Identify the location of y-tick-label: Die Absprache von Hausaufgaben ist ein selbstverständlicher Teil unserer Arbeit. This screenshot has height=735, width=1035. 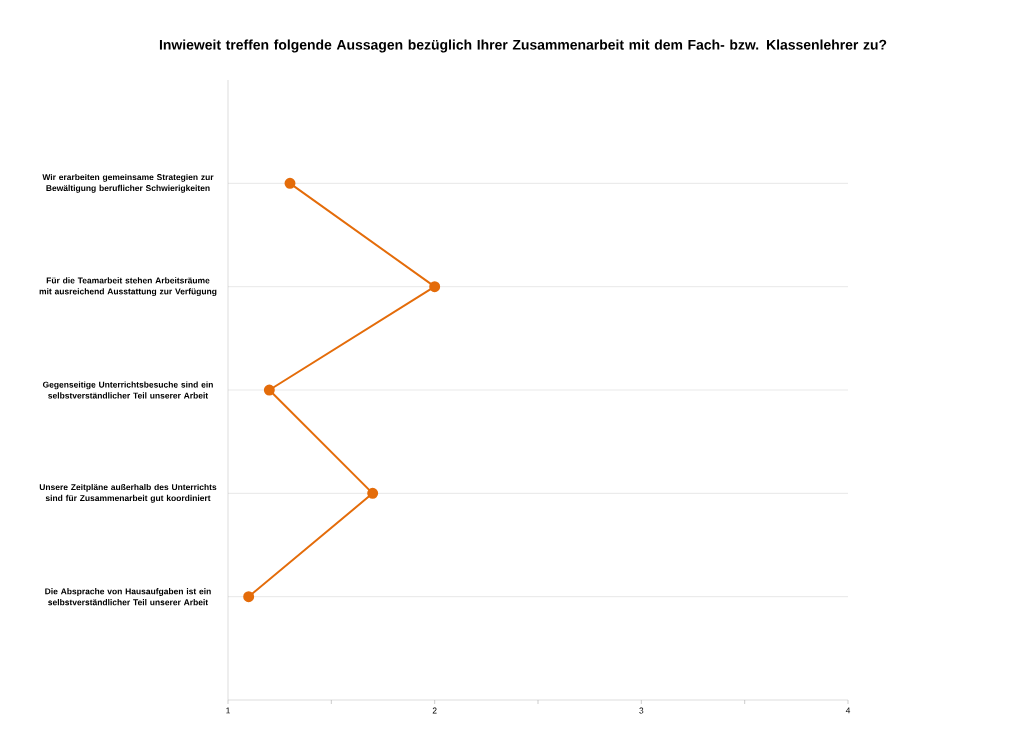
(128, 597).